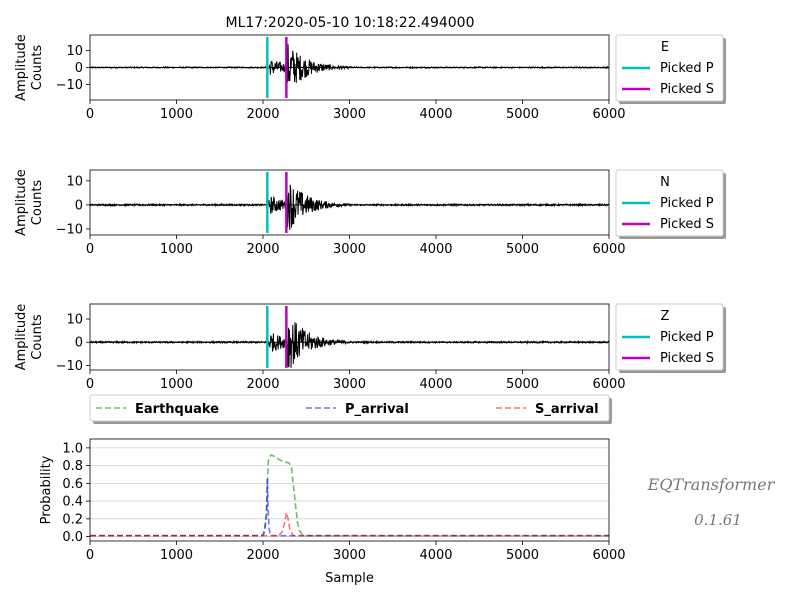 This screenshot has height=600, width=800. I want to click on watermark-name: EQTransformer, so click(711, 484).